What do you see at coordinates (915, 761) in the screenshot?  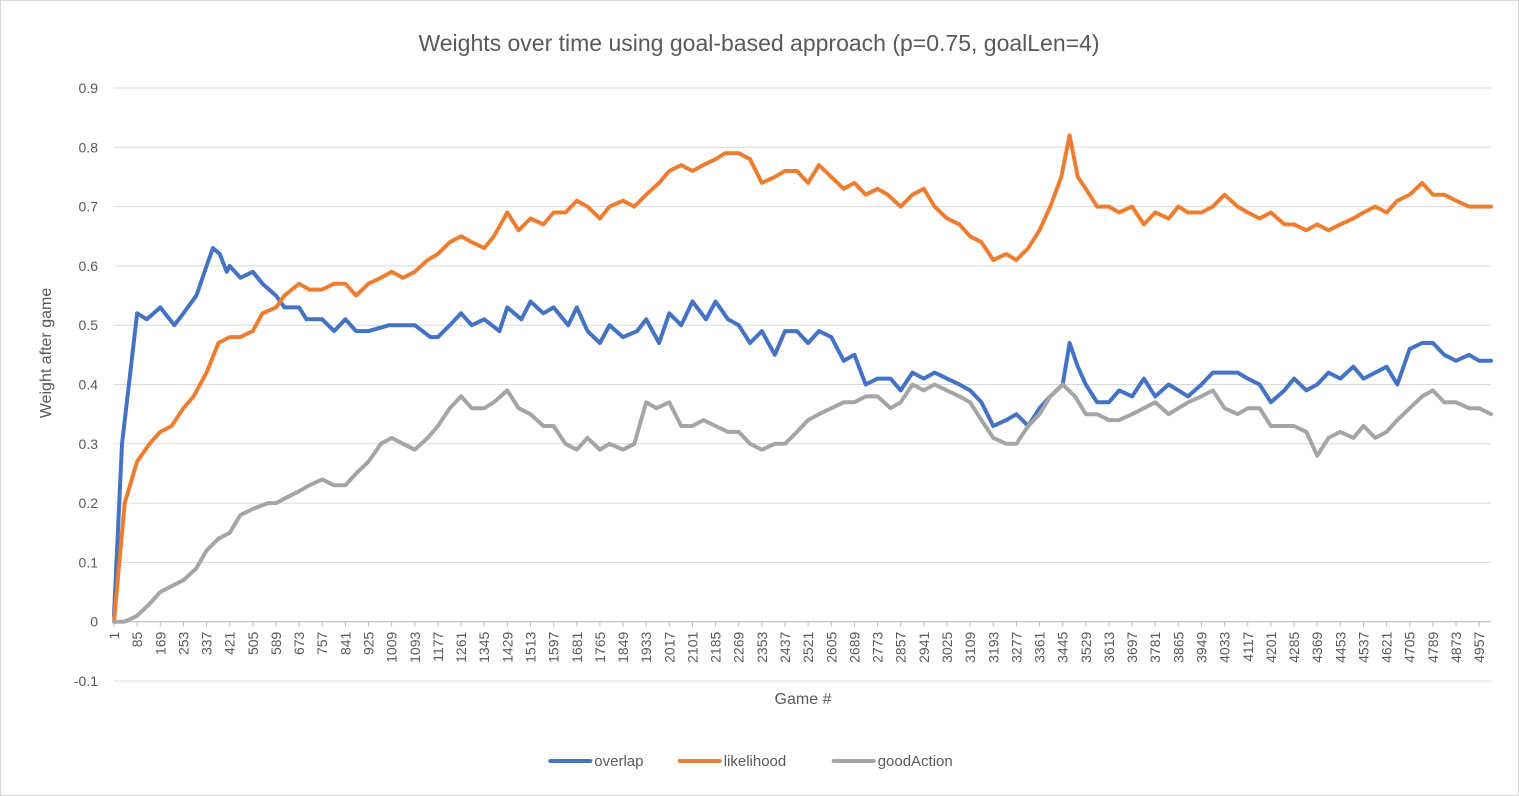 I see `legend-label-goodAction: goodAction` at bounding box center [915, 761].